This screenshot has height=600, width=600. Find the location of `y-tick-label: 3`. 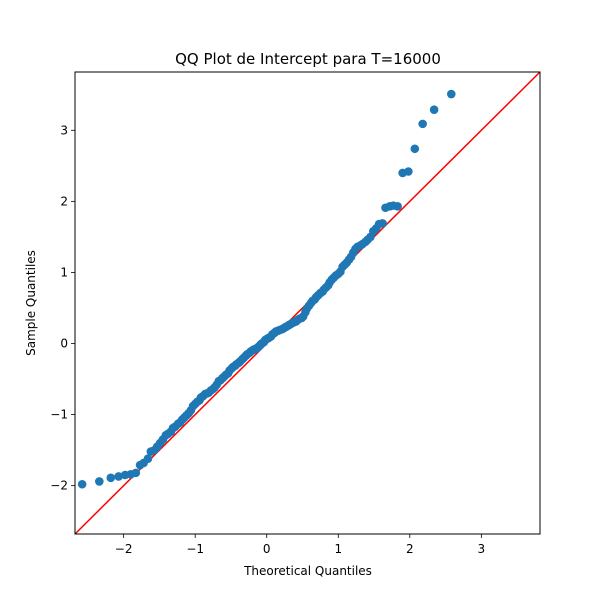

y-tick-label: 3 is located at coordinates (64, 130).